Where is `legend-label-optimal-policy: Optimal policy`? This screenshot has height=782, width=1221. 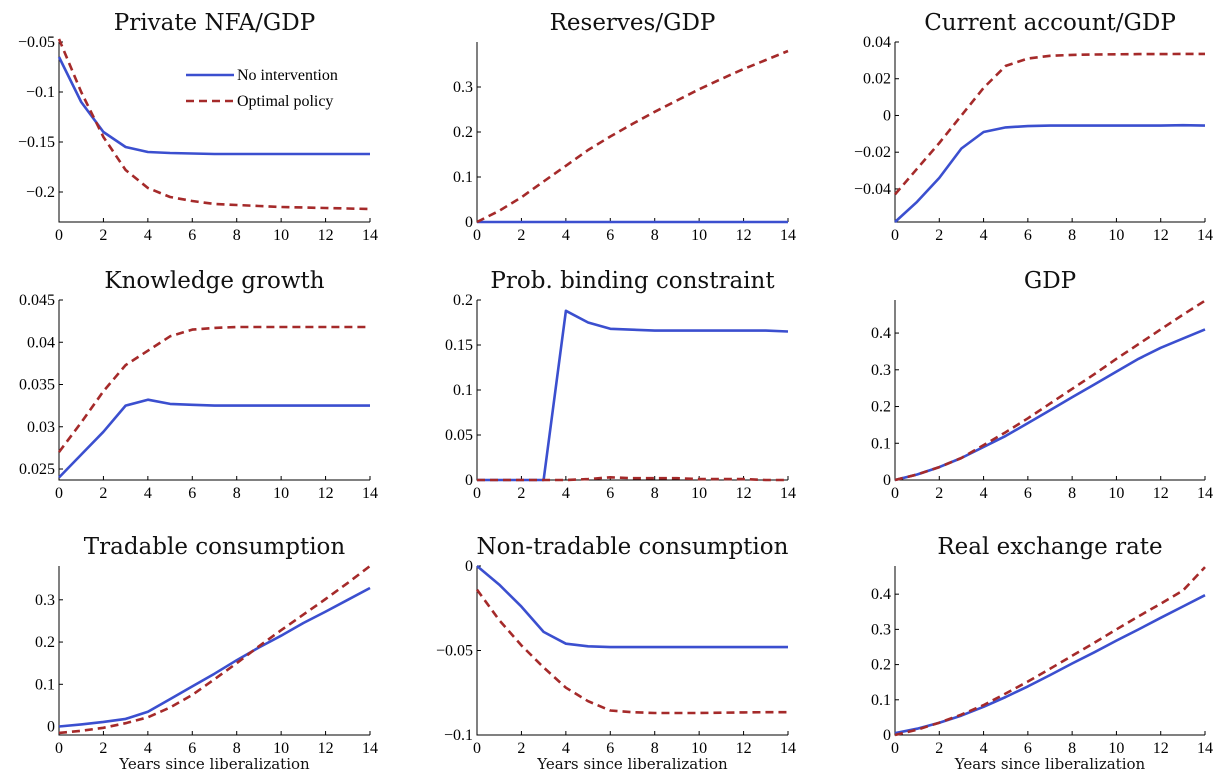 legend-label-optimal-policy: Optimal policy is located at coordinates (285, 101).